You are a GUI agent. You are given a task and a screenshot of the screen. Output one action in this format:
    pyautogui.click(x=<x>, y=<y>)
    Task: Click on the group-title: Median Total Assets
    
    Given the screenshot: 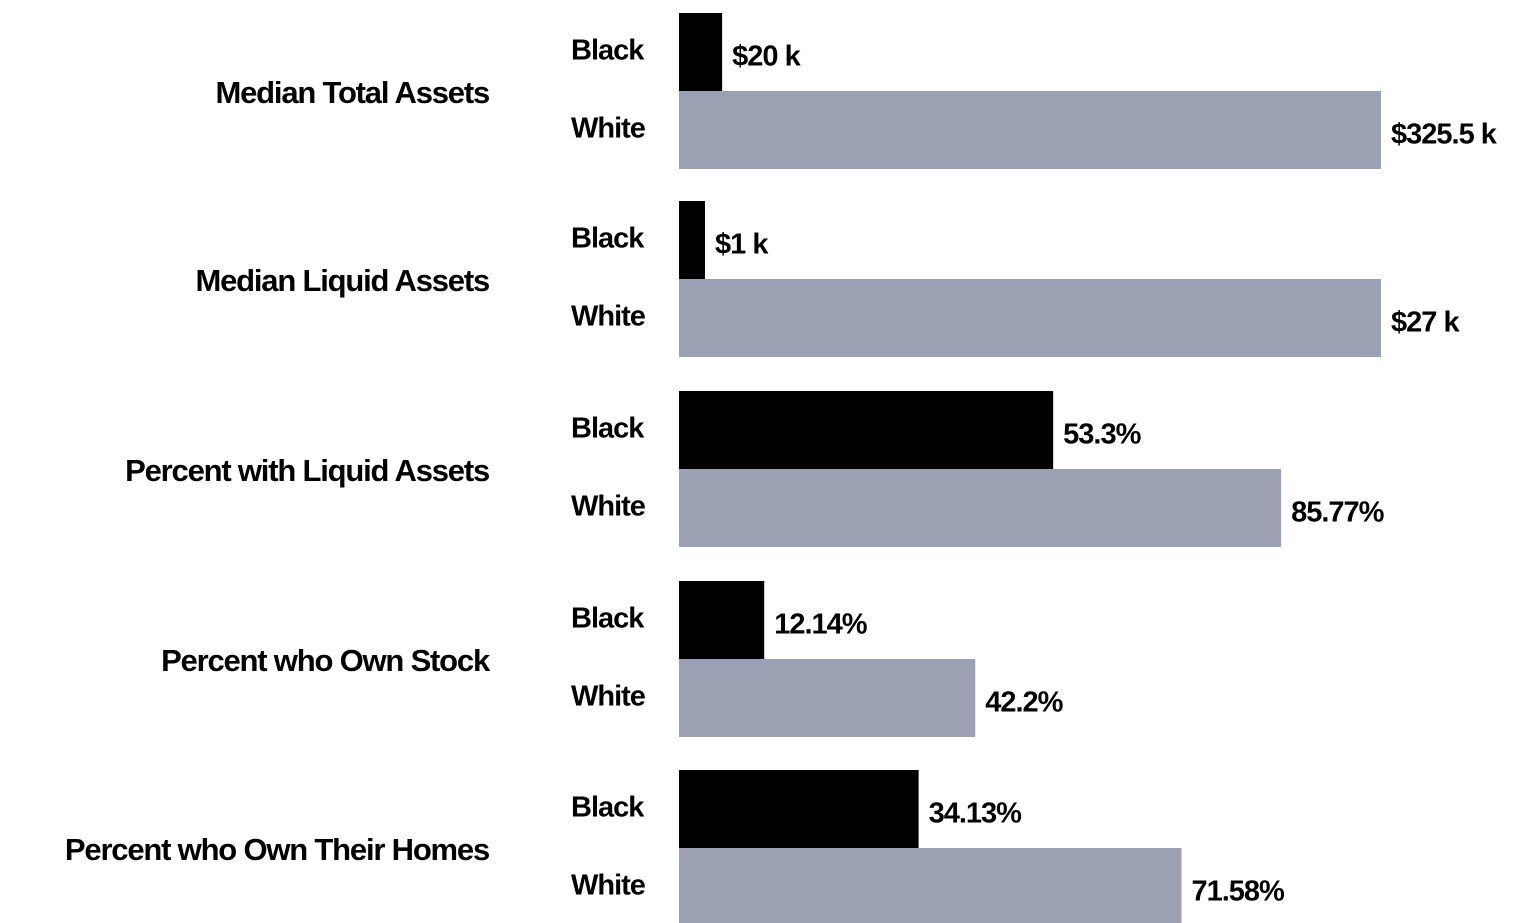 What is the action you would take?
    pyautogui.click(x=353, y=92)
    